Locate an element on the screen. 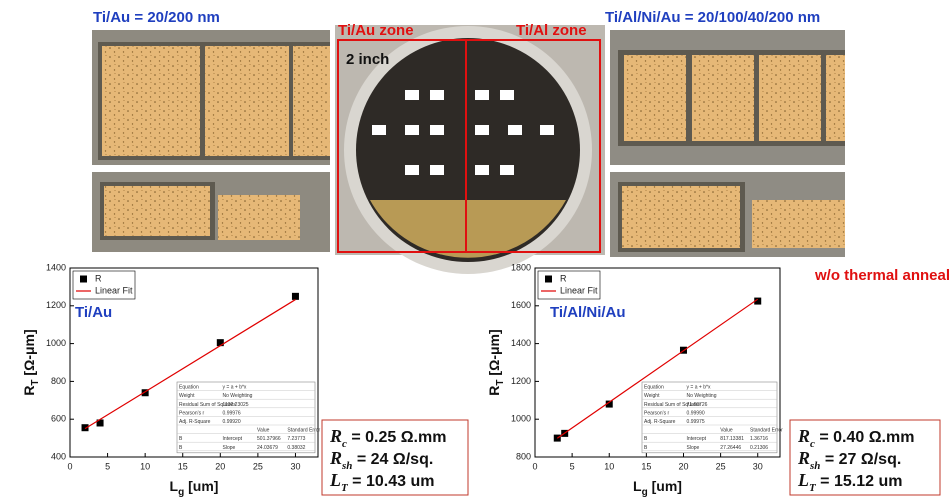 The width and height of the screenshot is (951, 504). x-tick-label: 10 is located at coordinates (145, 466).